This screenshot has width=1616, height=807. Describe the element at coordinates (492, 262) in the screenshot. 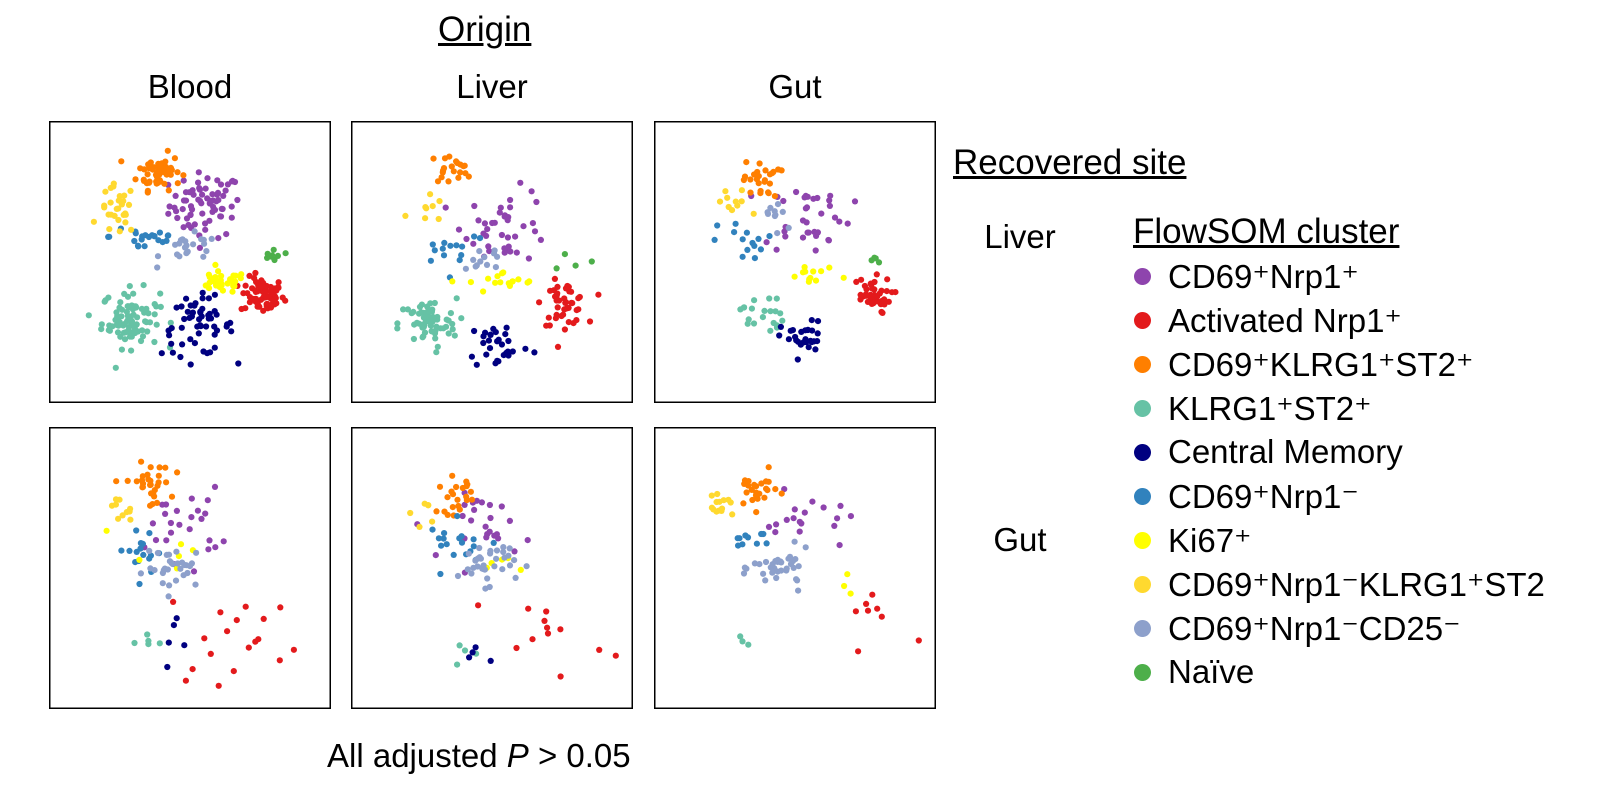

I see `scatter-panel-liver-to-liver` at that location.